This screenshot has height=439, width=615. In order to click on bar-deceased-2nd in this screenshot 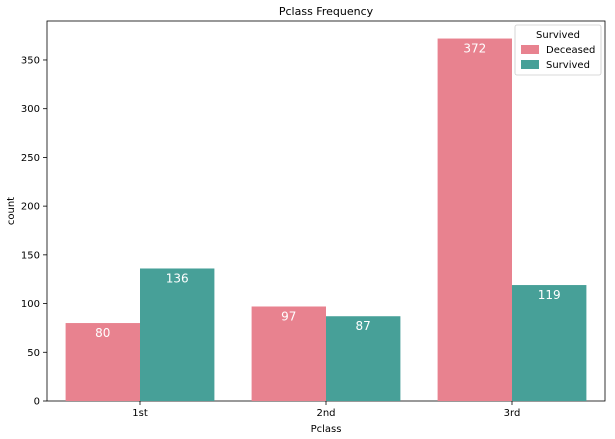, I will do `click(288, 353)`.